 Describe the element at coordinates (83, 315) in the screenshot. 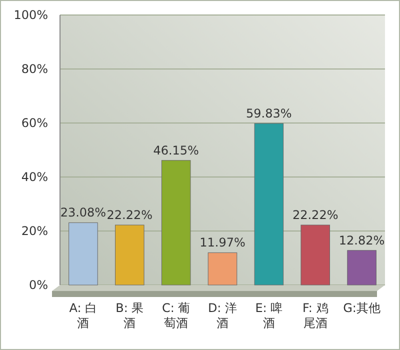

I see `x-tick-label: A: 白酒` at that location.